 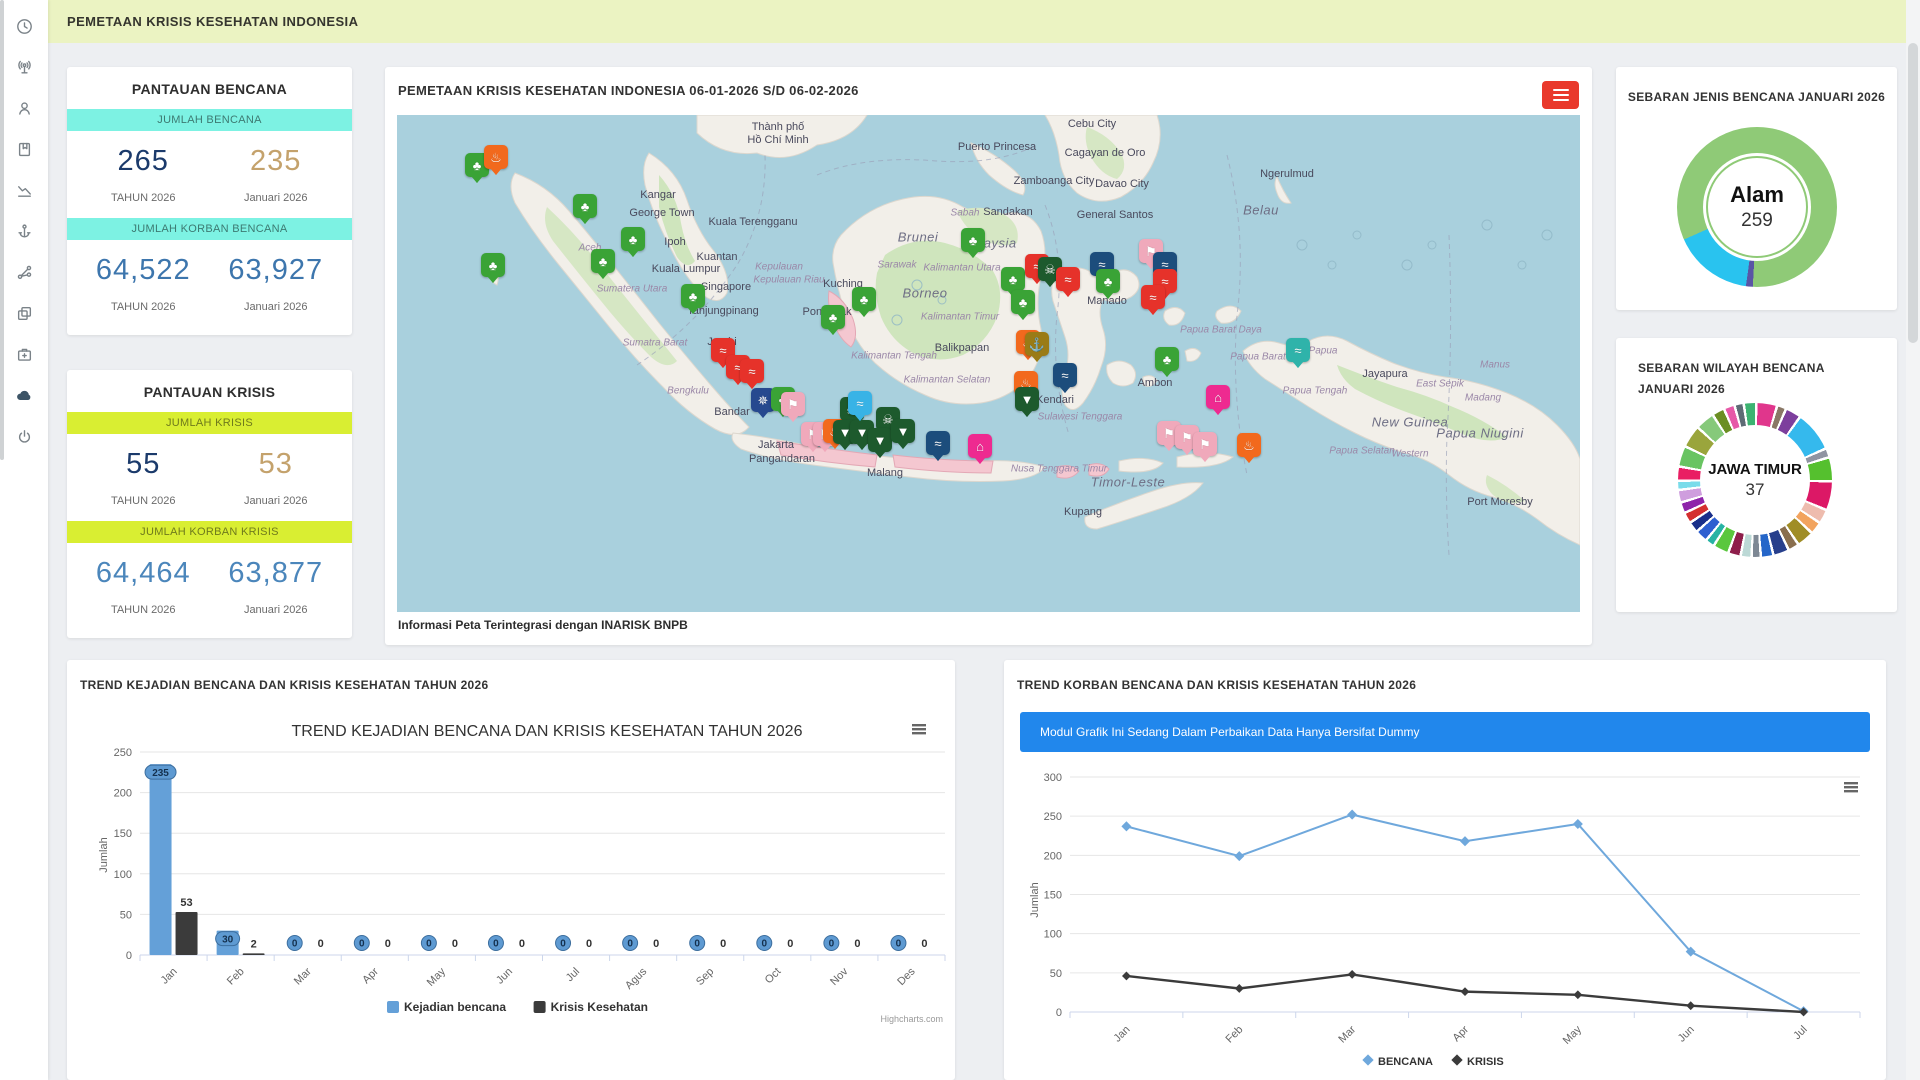 I want to click on legend-label: Krisis Kesehatan, so click(x=599, y=1007).